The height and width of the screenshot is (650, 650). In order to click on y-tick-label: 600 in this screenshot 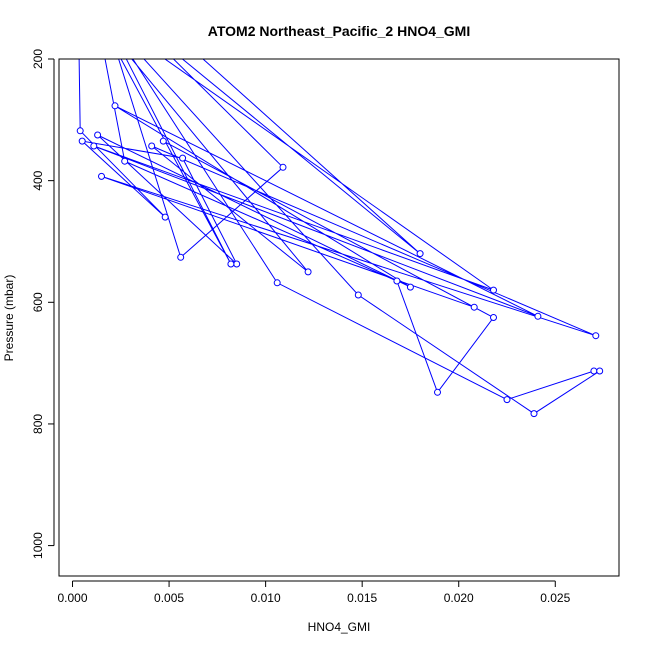, I will do `click(38, 302)`.